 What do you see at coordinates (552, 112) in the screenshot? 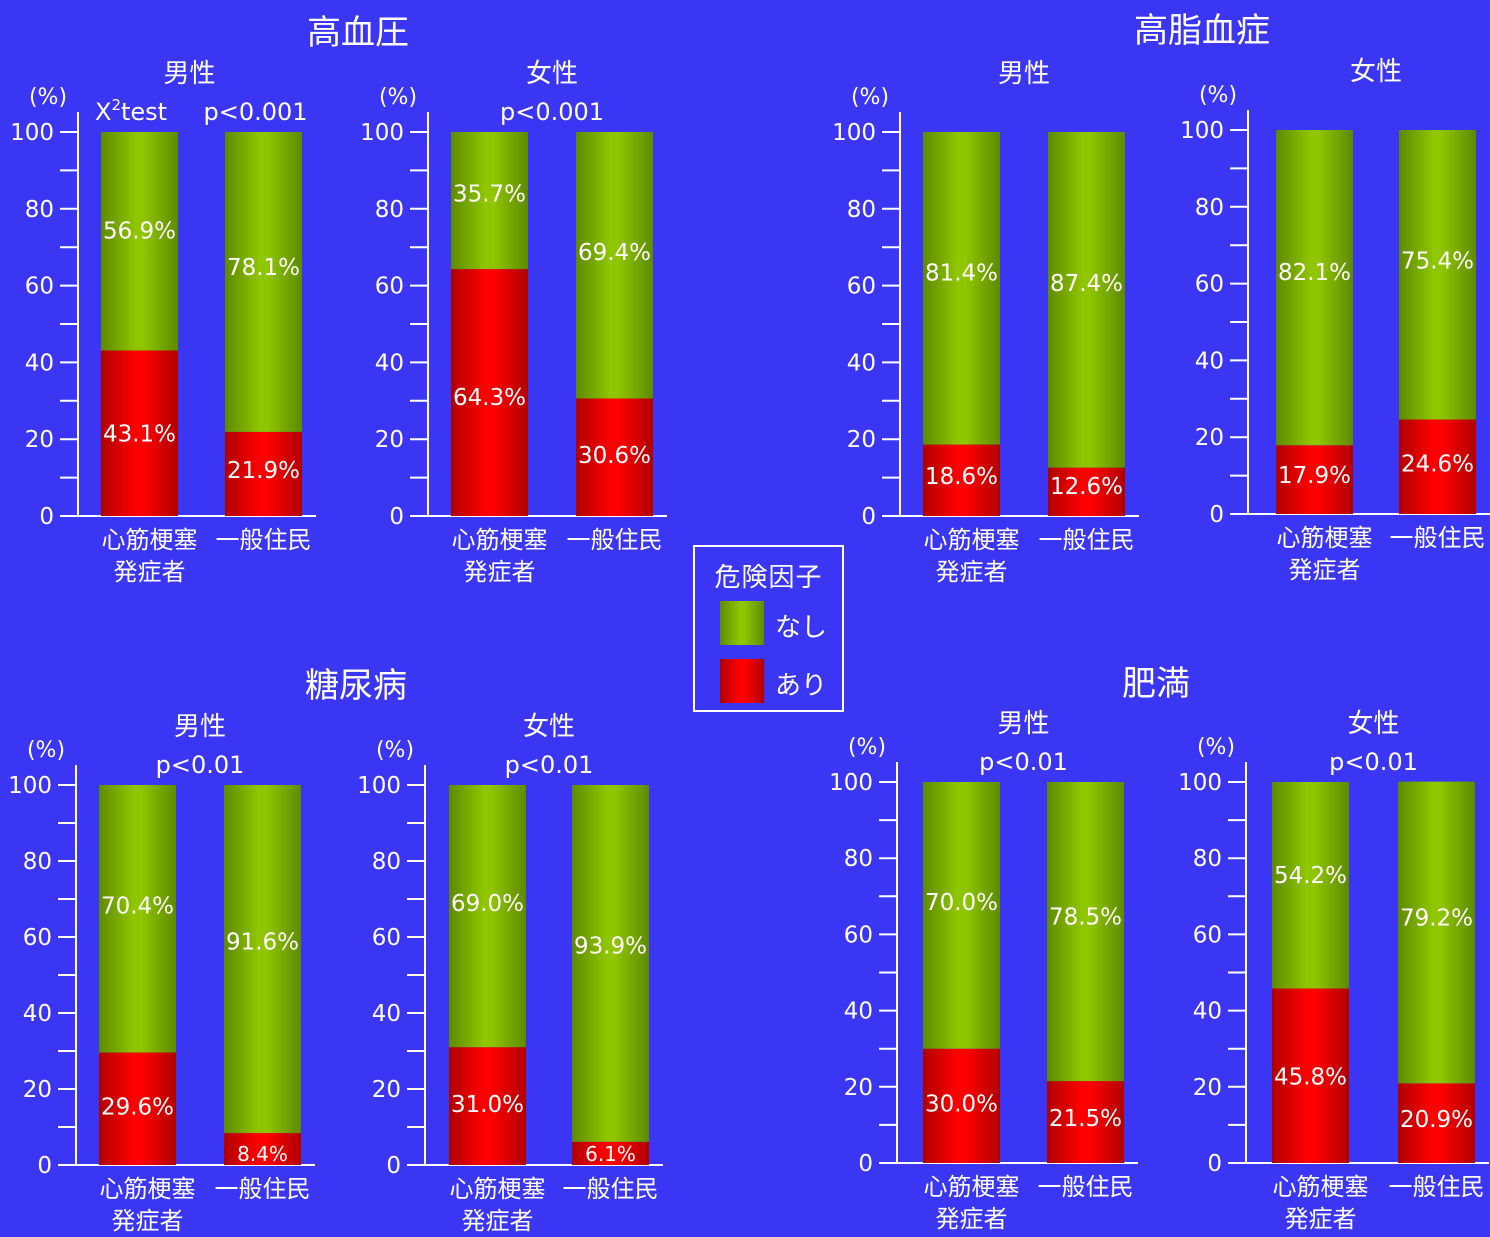
I see `p-value: p<0.001` at bounding box center [552, 112].